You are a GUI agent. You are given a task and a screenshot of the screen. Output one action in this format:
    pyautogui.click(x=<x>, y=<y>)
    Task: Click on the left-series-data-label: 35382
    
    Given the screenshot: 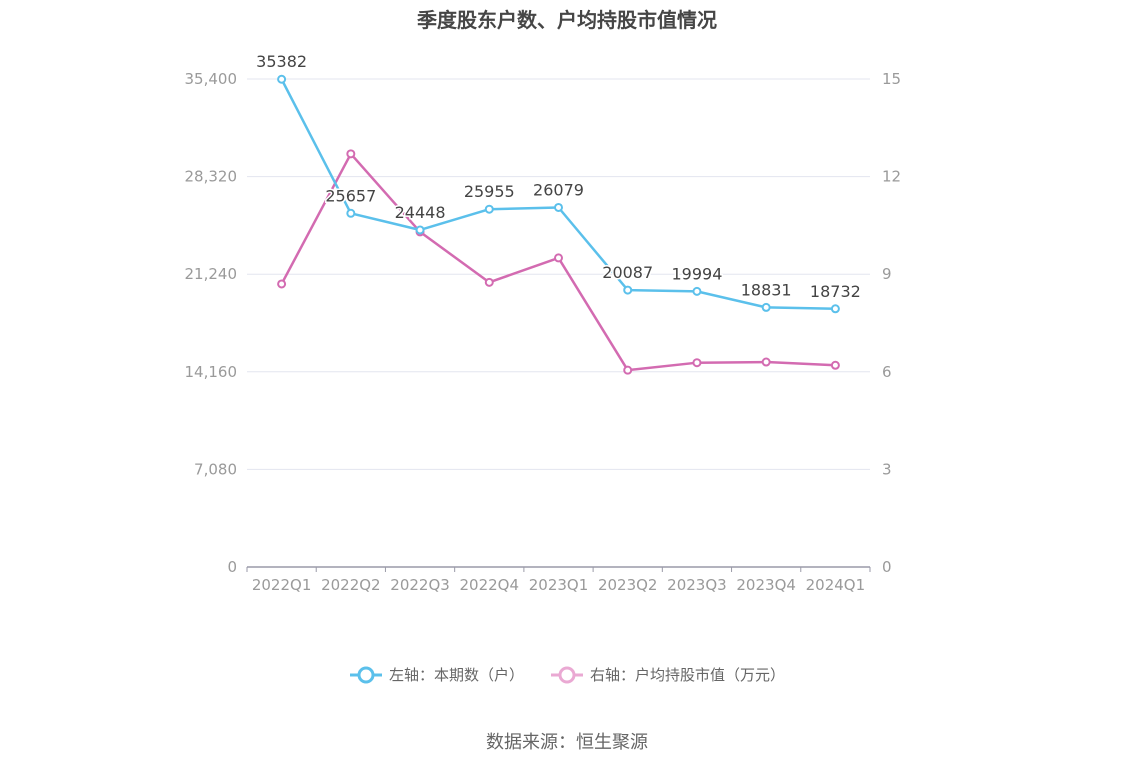 What is the action you would take?
    pyautogui.click(x=281, y=61)
    